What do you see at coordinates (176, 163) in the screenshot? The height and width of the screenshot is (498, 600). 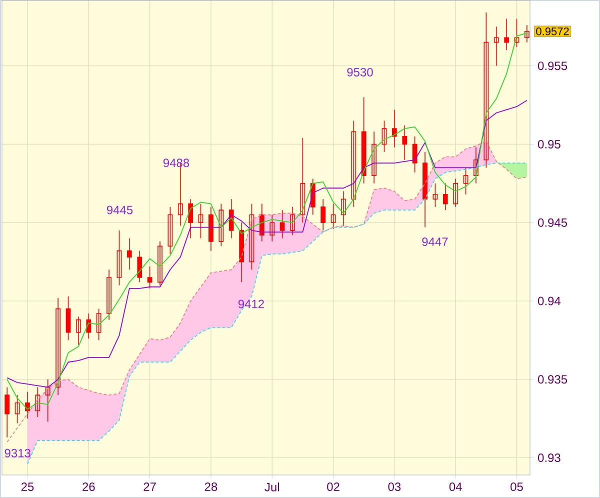 I see `annotation: 9488` at bounding box center [176, 163].